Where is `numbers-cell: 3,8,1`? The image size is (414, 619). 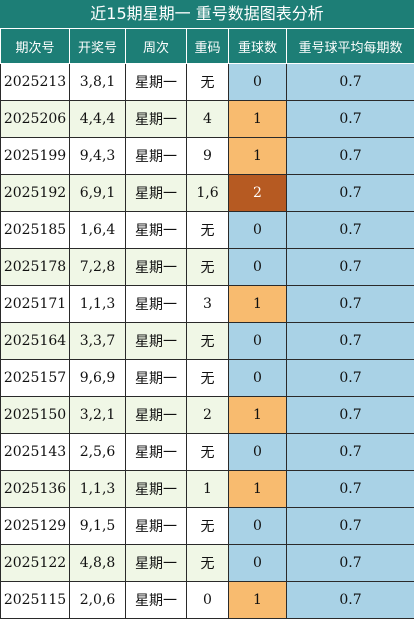 numbers-cell: 3,8,1 is located at coordinates (98, 82).